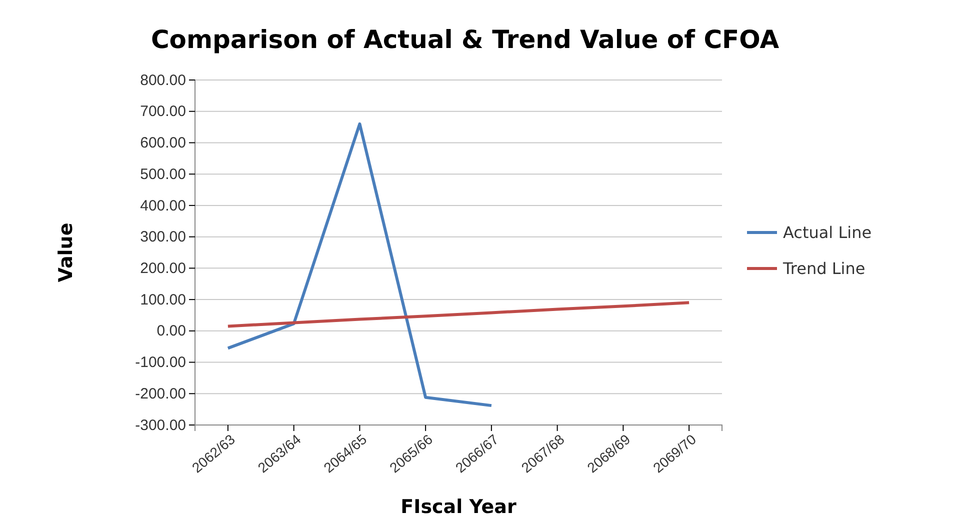  What do you see at coordinates (458, 507) in the screenshot?
I see `x-axis-title: FIscal Year` at bounding box center [458, 507].